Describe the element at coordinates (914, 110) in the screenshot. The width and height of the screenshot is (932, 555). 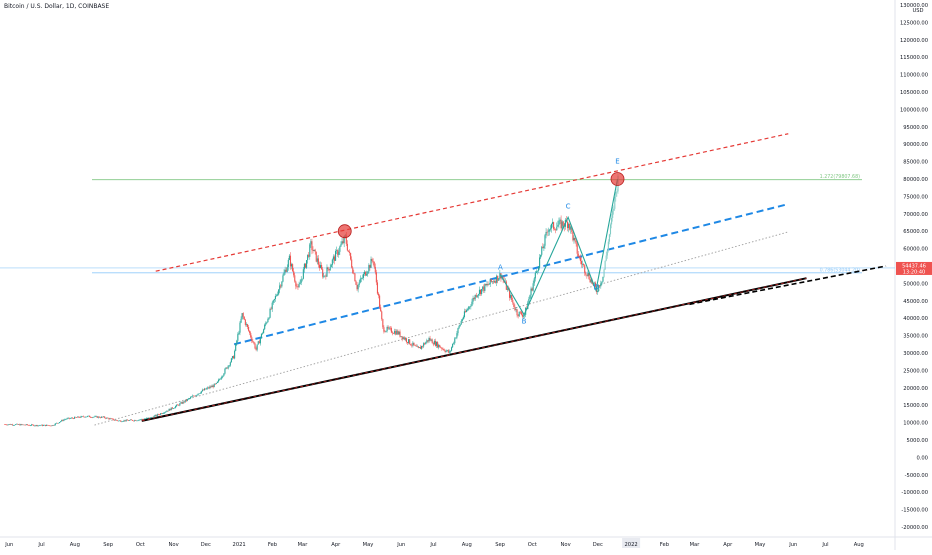
I see `price-tick-label: 100000.00` at that location.